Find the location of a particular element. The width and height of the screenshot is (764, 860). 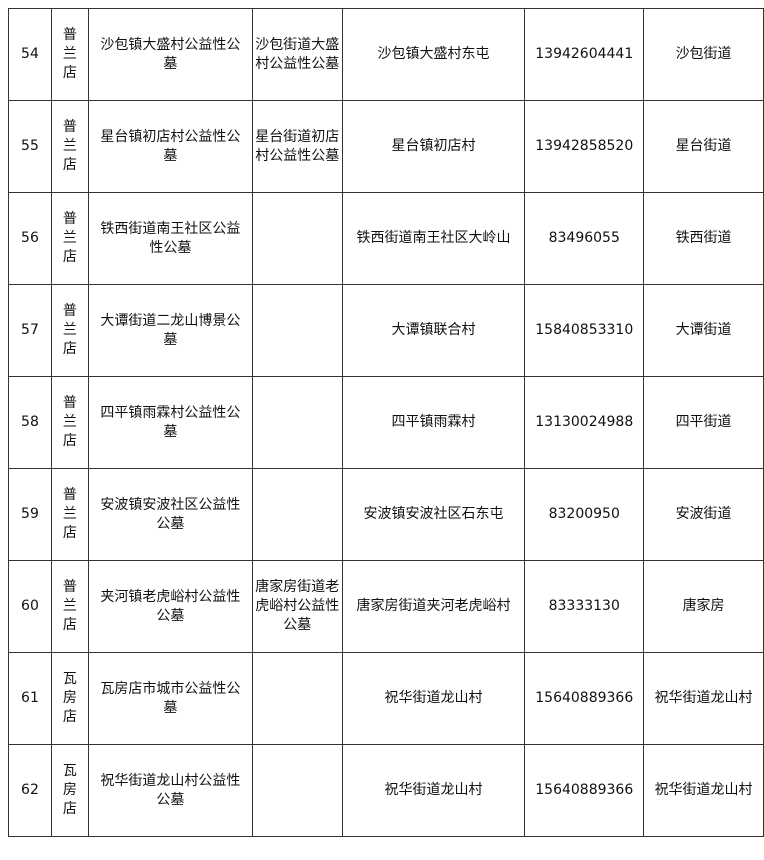

address-cell: 安波镇安波社区石东屯 is located at coordinates (433, 514).